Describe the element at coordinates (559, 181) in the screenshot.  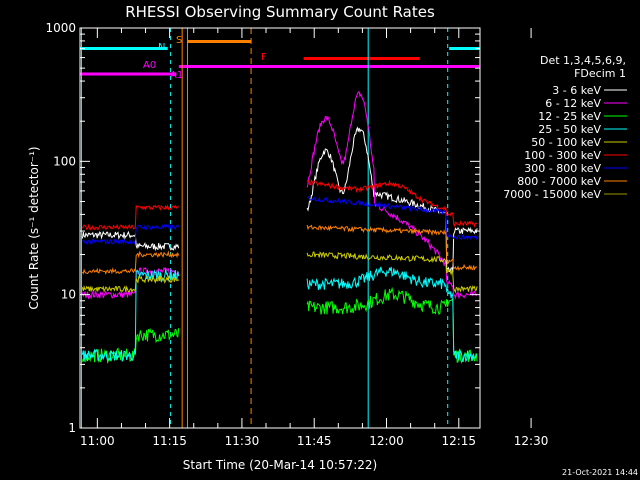
I see `legend-entry: 800 - 7000 keV` at that location.